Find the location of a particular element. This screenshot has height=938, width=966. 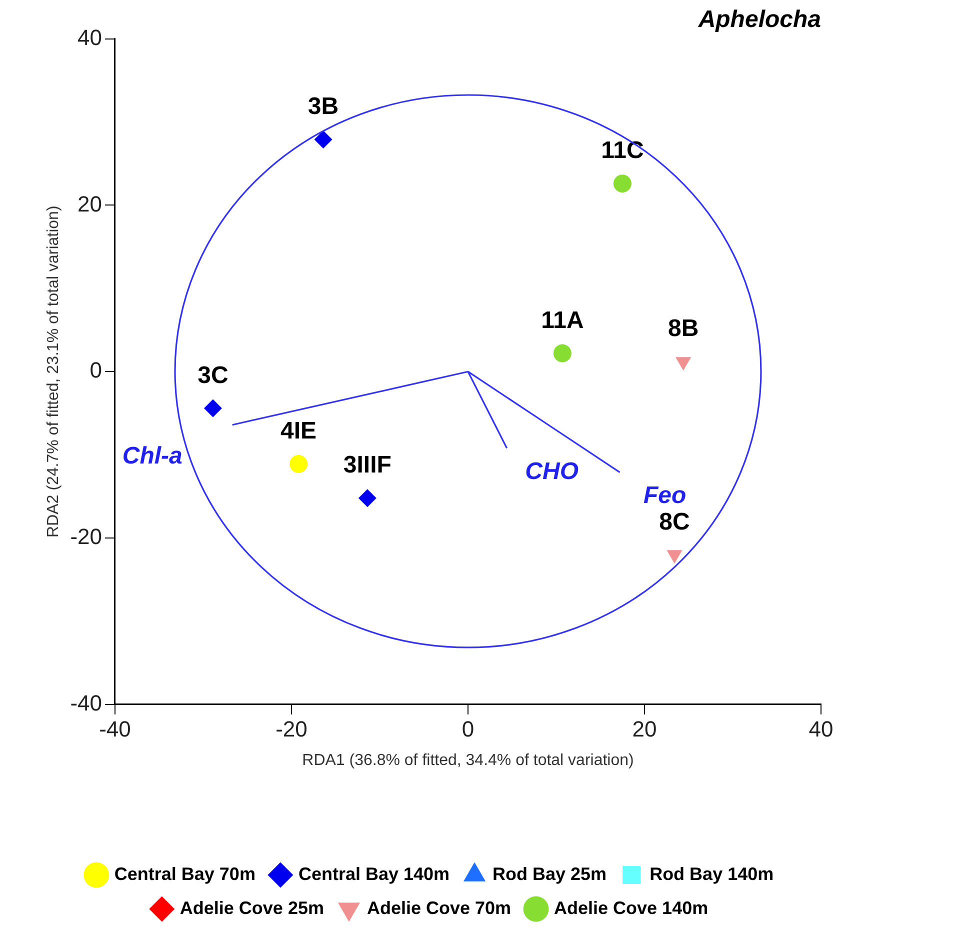

annotation: 3C is located at coordinates (213, 375).